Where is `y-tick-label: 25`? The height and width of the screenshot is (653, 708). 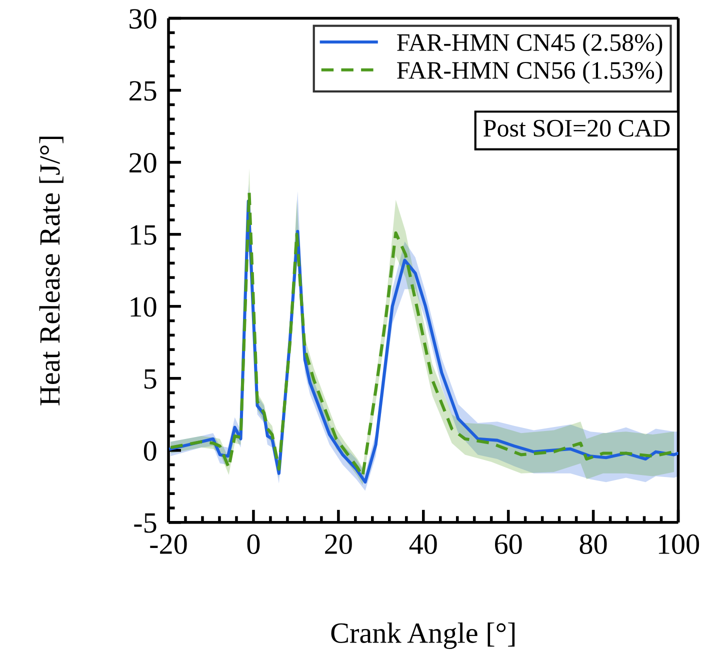 y-tick-label: 25 is located at coordinates (143, 91).